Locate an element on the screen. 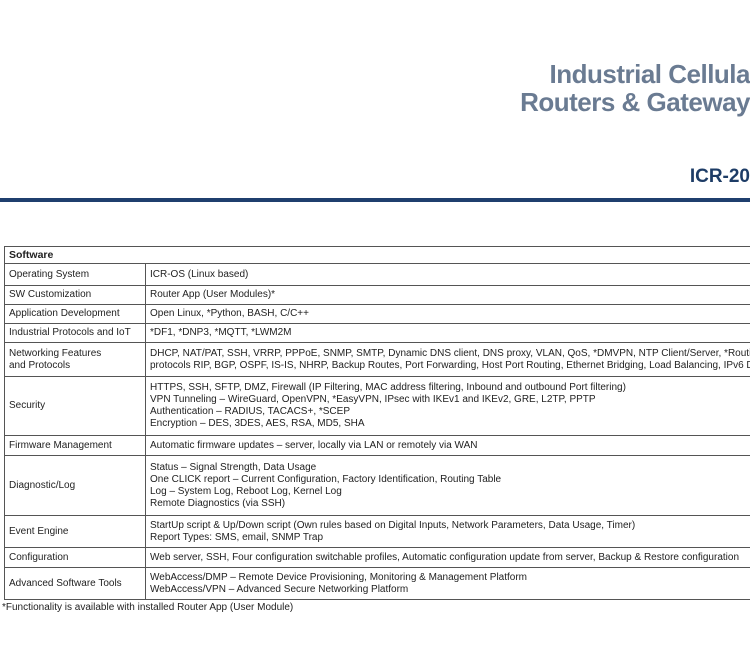 This screenshot has height=650, width=750. label-line: Operating System is located at coordinates (49, 274).